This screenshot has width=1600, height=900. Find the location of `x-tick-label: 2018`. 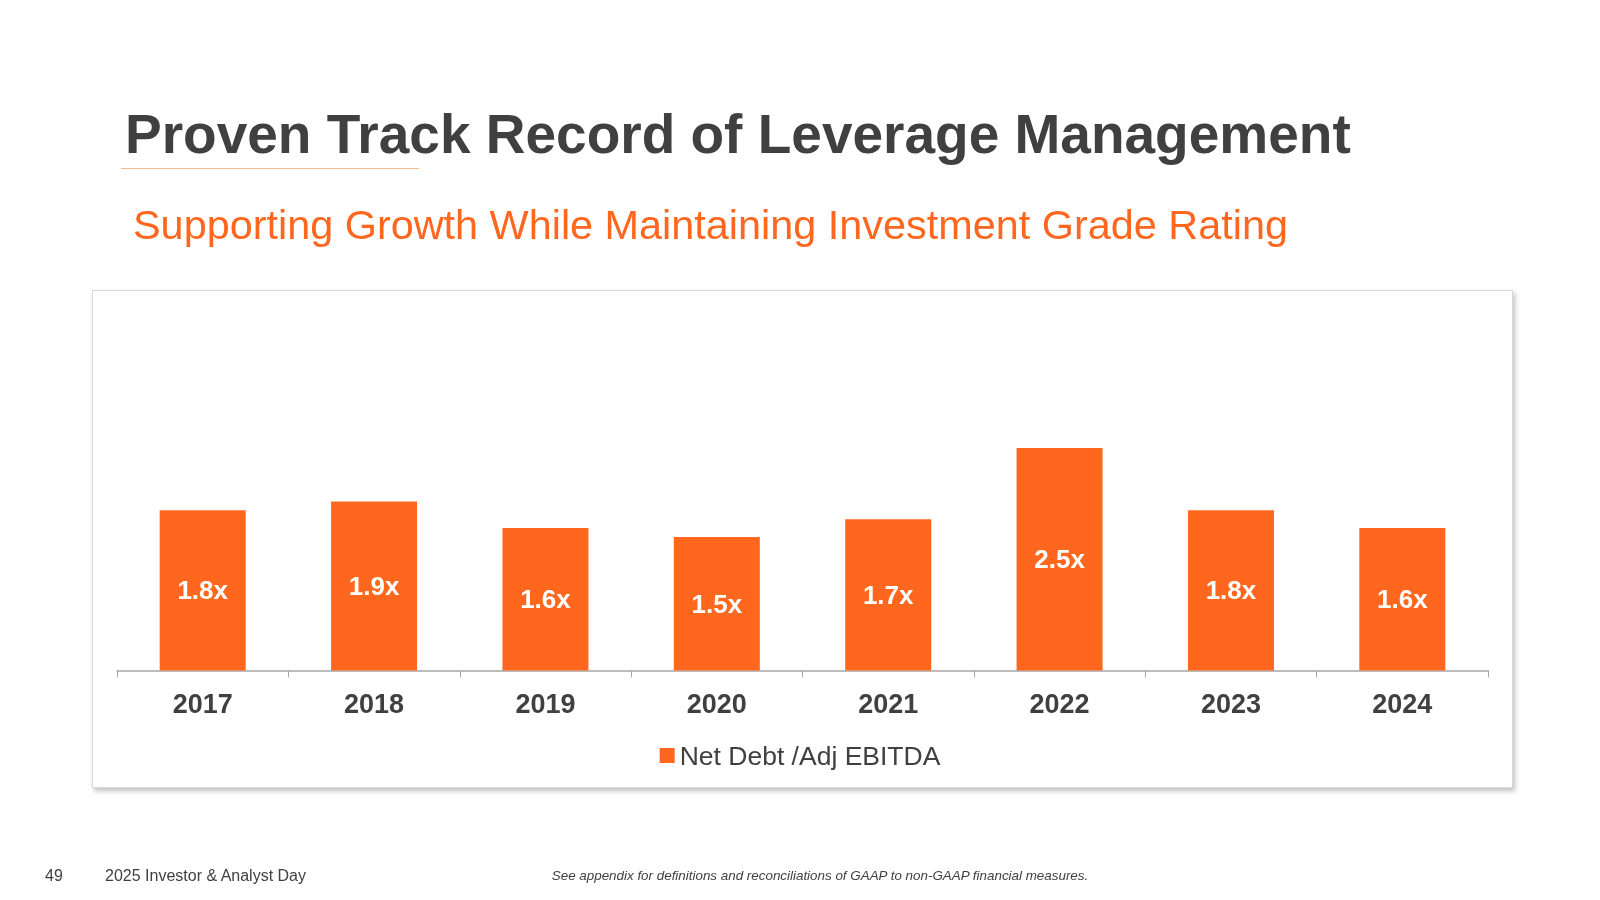

x-tick-label: 2018 is located at coordinates (374, 704).